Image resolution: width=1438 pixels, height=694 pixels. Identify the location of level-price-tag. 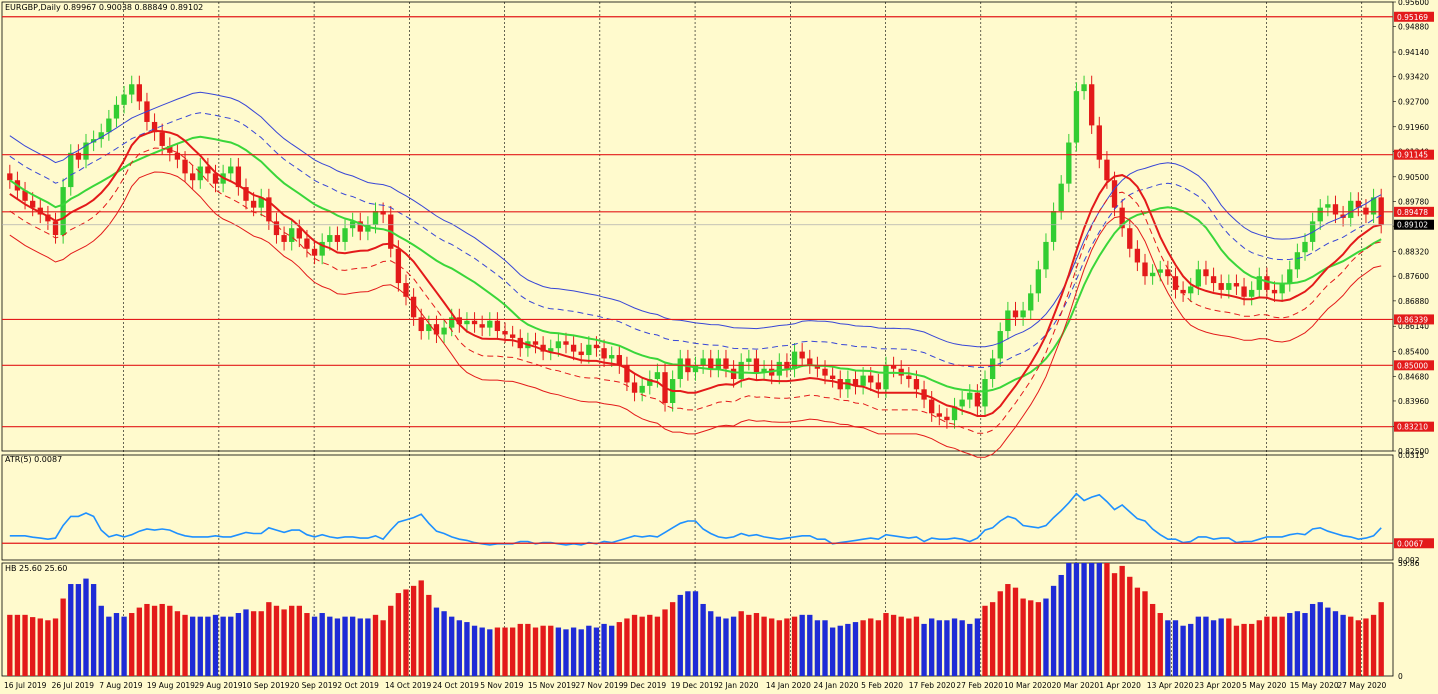
(1414, 16).